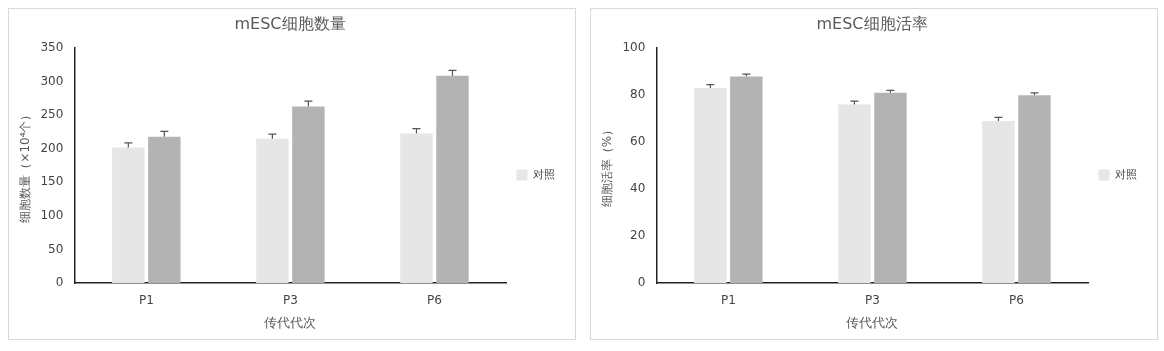 This screenshot has height=351, width=1164. I want to click on y-tick-label: 150, so click(52, 181).